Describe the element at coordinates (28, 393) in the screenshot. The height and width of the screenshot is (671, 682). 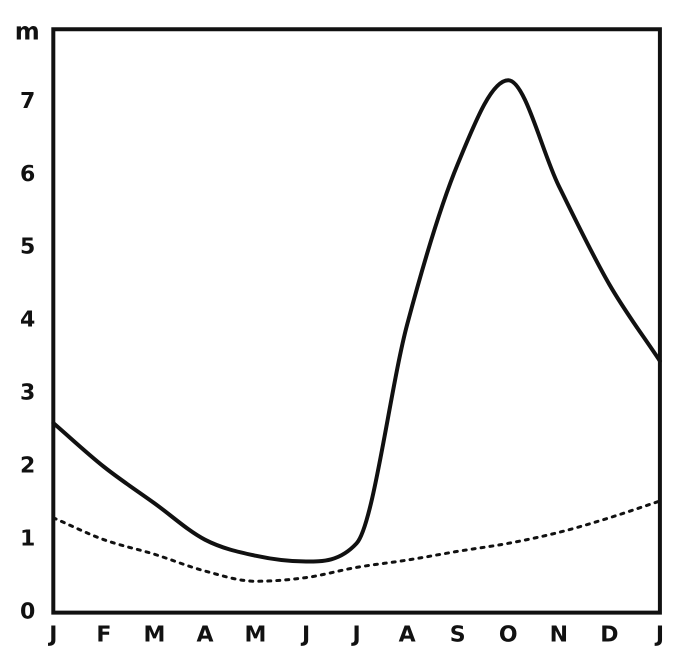
I see `y-tick-label: 3` at that location.